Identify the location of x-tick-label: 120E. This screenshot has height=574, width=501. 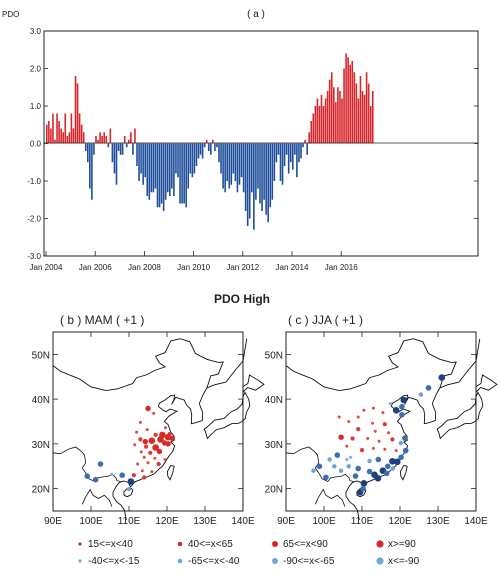
(167, 521).